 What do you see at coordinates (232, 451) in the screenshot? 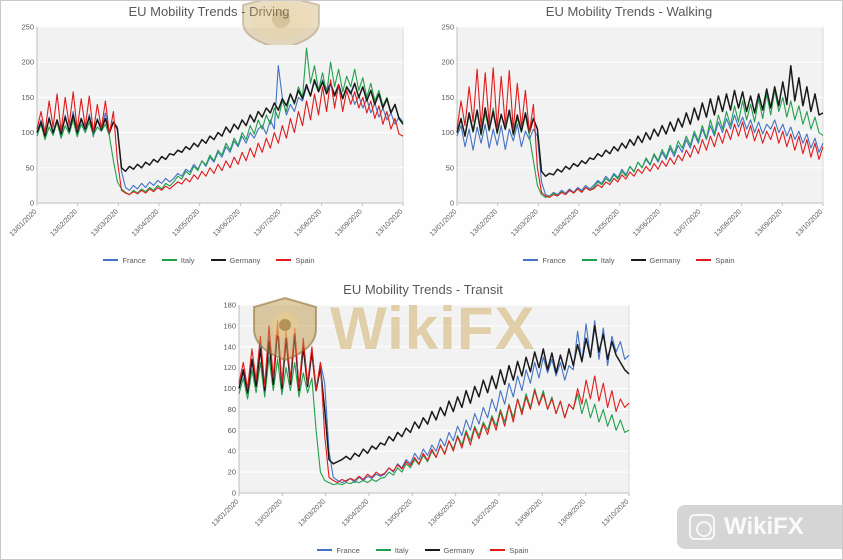
I see `y-tick-label: 40` at bounding box center [232, 451].